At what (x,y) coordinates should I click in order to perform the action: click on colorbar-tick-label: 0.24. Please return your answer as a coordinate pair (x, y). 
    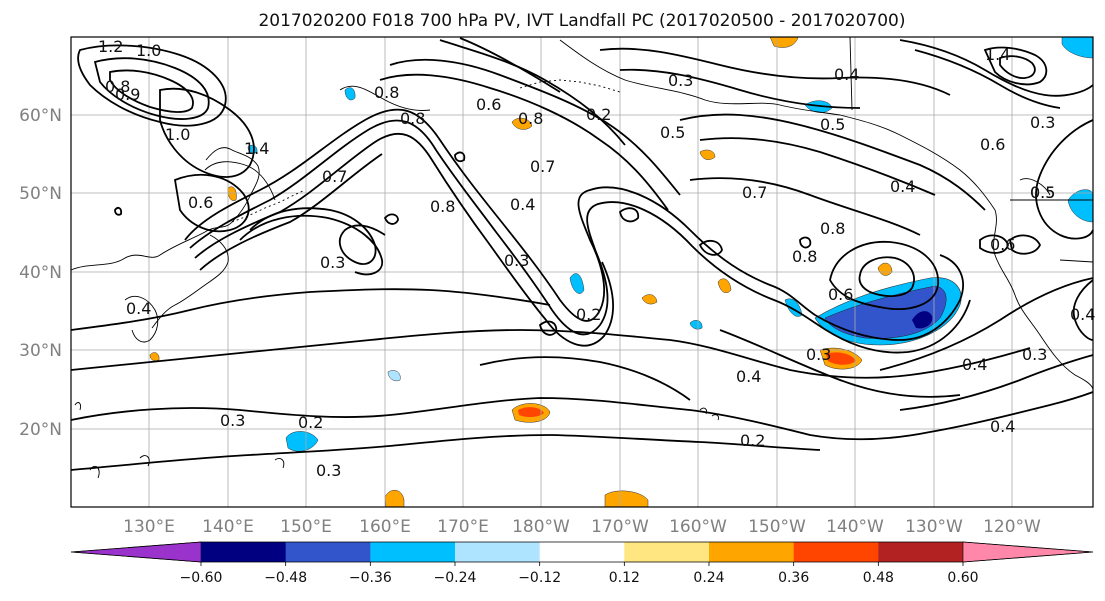
    Looking at the image, I should click on (708, 578).